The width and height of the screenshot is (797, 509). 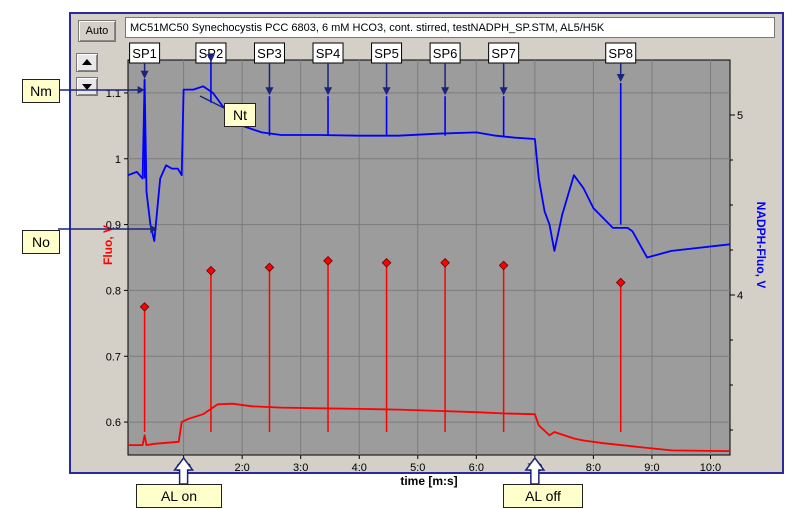 What do you see at coordinates (386, 53) in the screenshot?
I see `sp-label: SP5` at bounding box center [386, 53].